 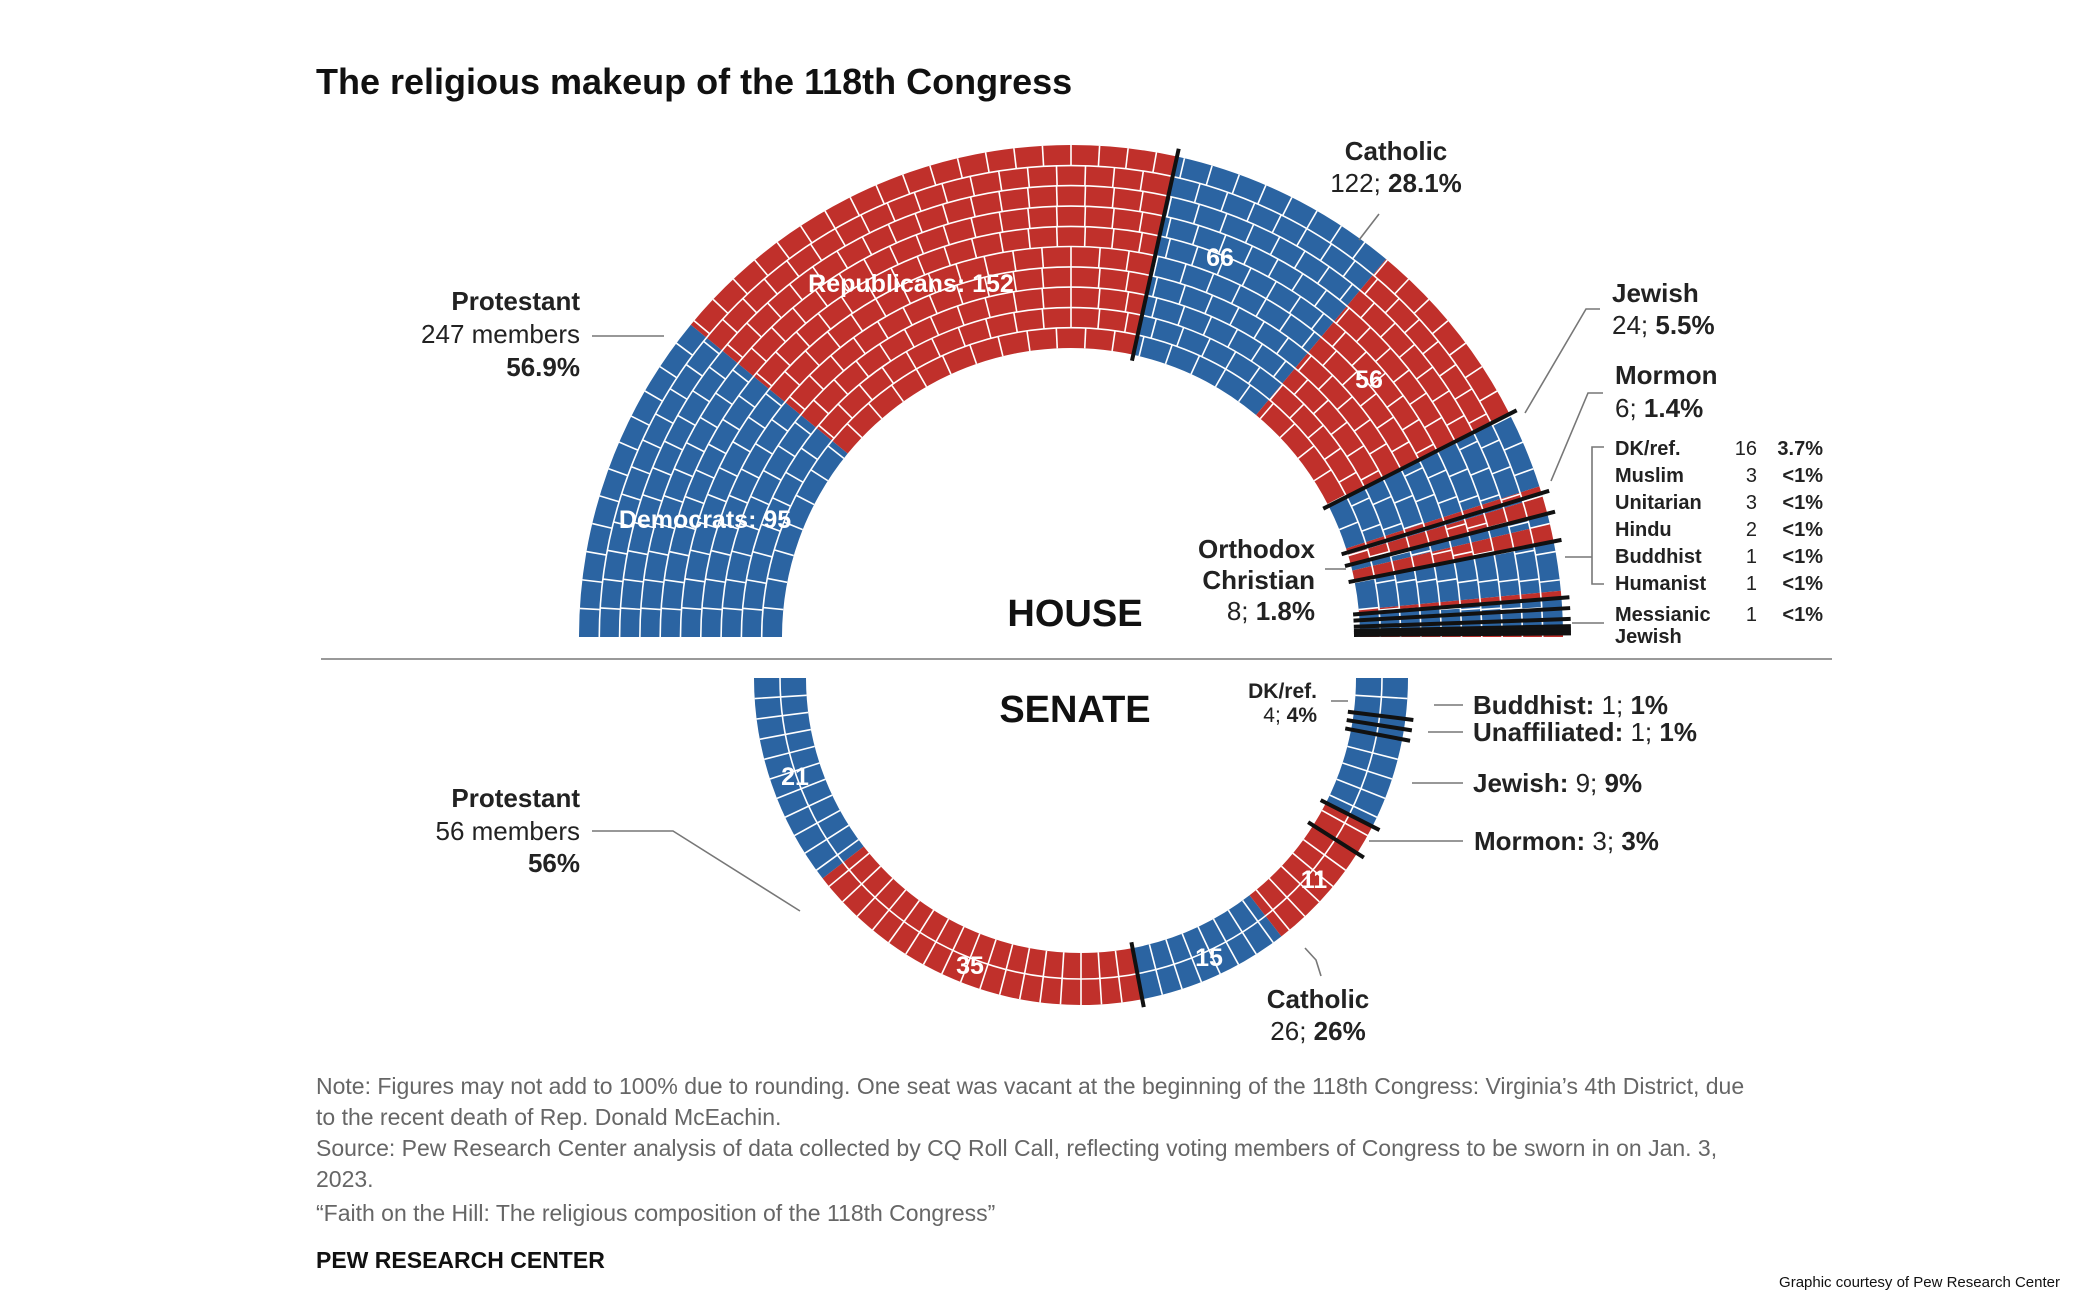 What do you see at coordinates (1663, 615) in the screenshot?
I see `svg-text: Messianic` at bounding box center [1663, 615].